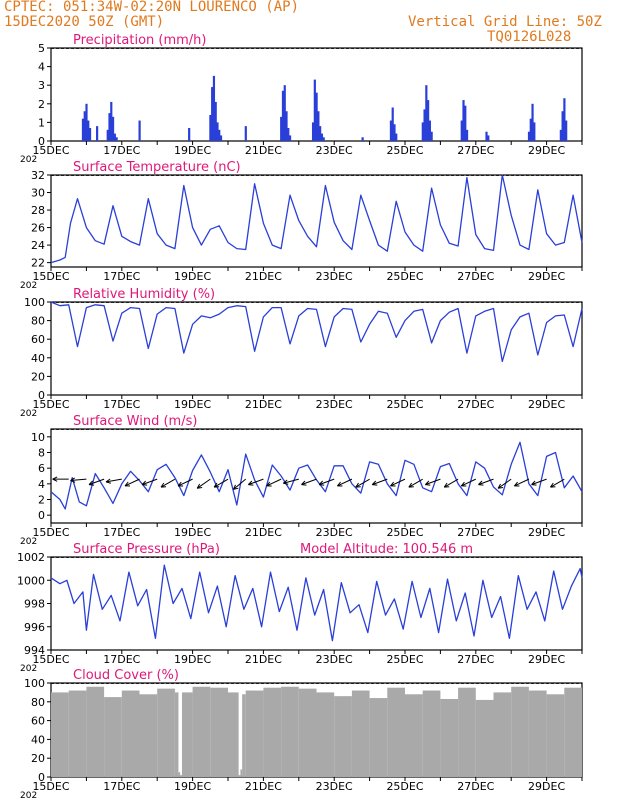 This screenshot has width=618, height=800. Describe the element at coordinates (38, 263) in the screenshot. I see `y-tick-label: 22` at that location.